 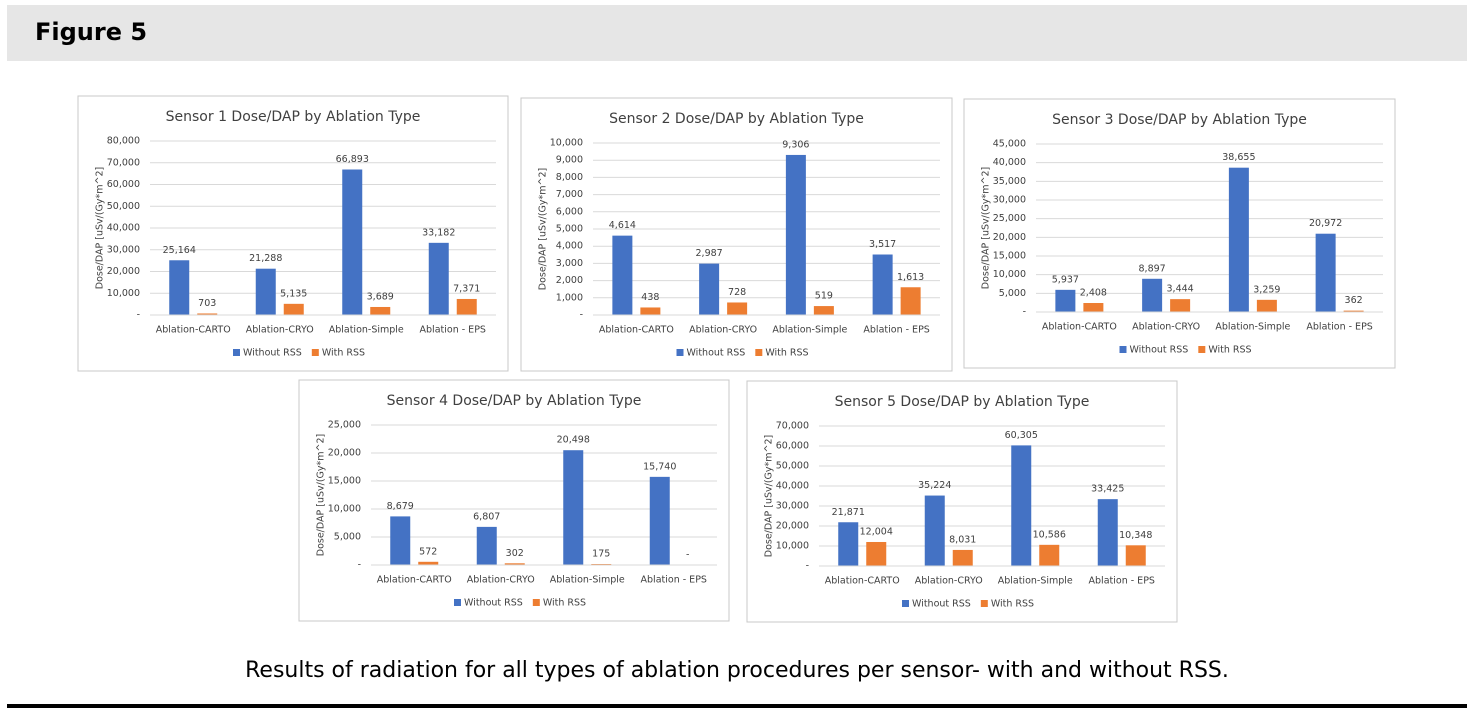 I want to click on y-tick-label: 8,000, so click(x=569, y=177).